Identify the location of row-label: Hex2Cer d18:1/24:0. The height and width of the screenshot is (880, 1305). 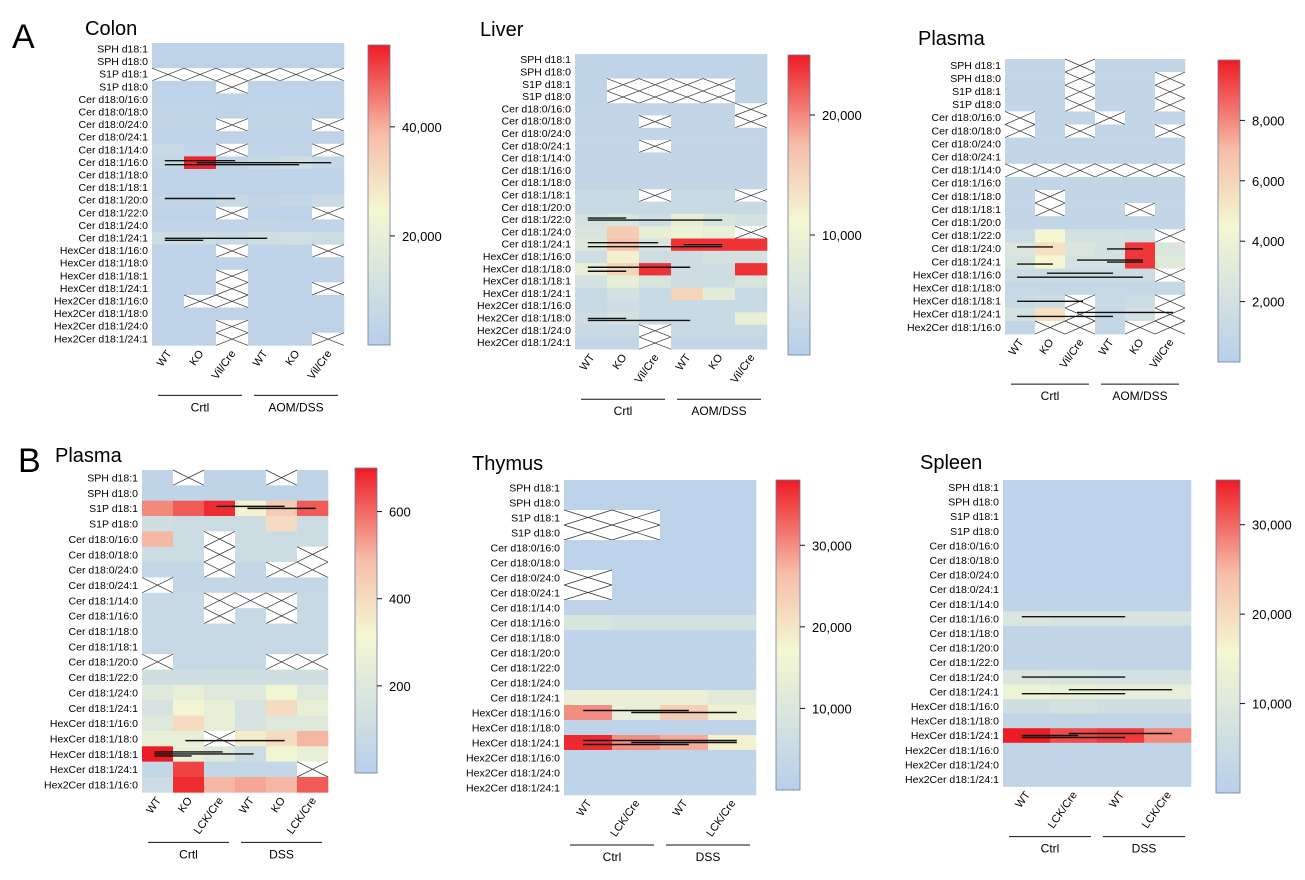
(952, 765).